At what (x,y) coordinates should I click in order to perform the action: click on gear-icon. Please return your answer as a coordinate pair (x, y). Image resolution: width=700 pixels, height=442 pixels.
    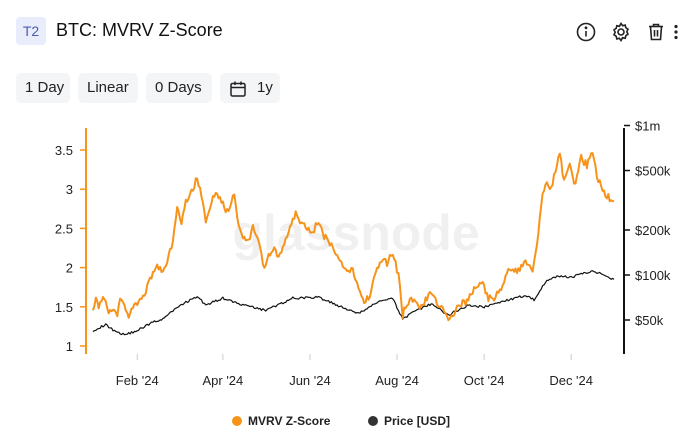
    Looking at the image, I should click on (621, 32).